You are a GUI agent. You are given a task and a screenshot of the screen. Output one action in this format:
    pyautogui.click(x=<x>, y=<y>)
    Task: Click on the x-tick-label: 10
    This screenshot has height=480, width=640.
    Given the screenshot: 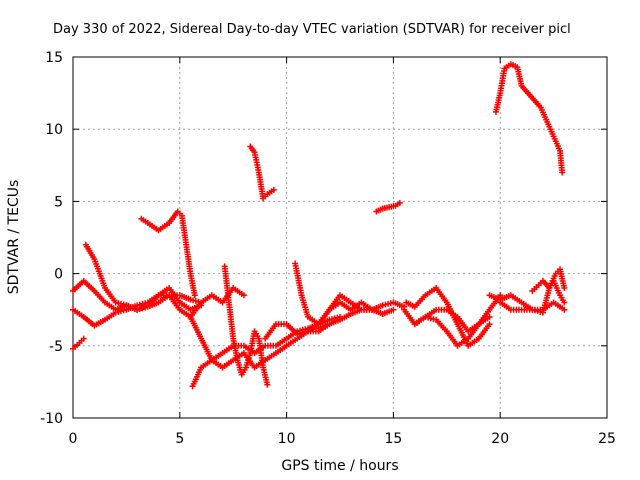 What is the action you would take?
    pyautogui.click(x=287, y=439)
    